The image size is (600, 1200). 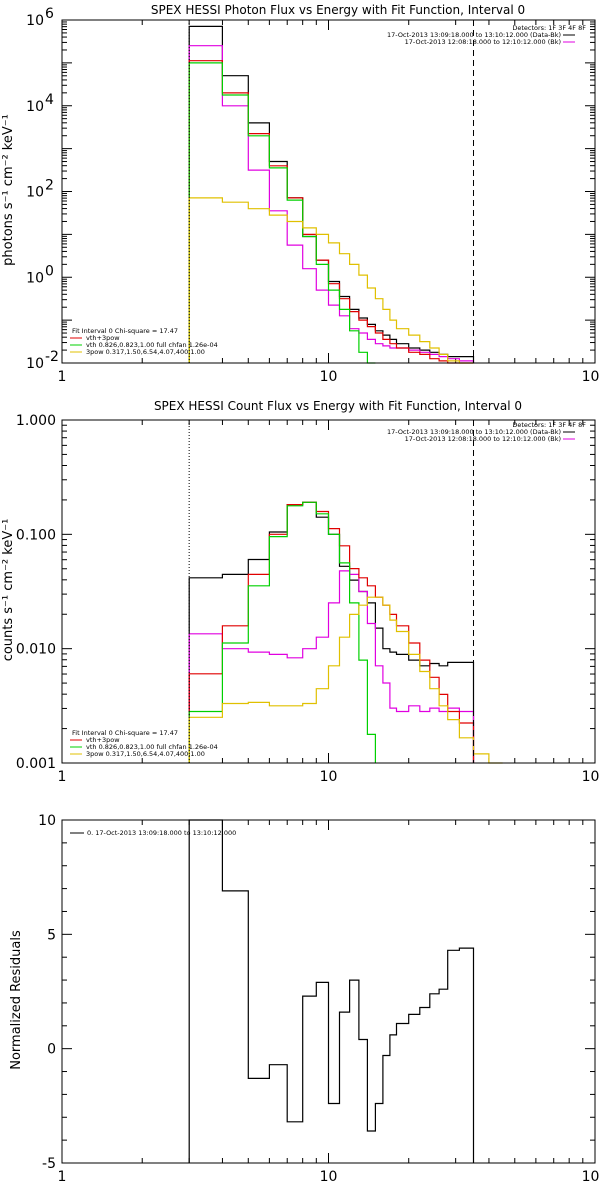 I want to click on residuals-series, so click(x=331, y=991).